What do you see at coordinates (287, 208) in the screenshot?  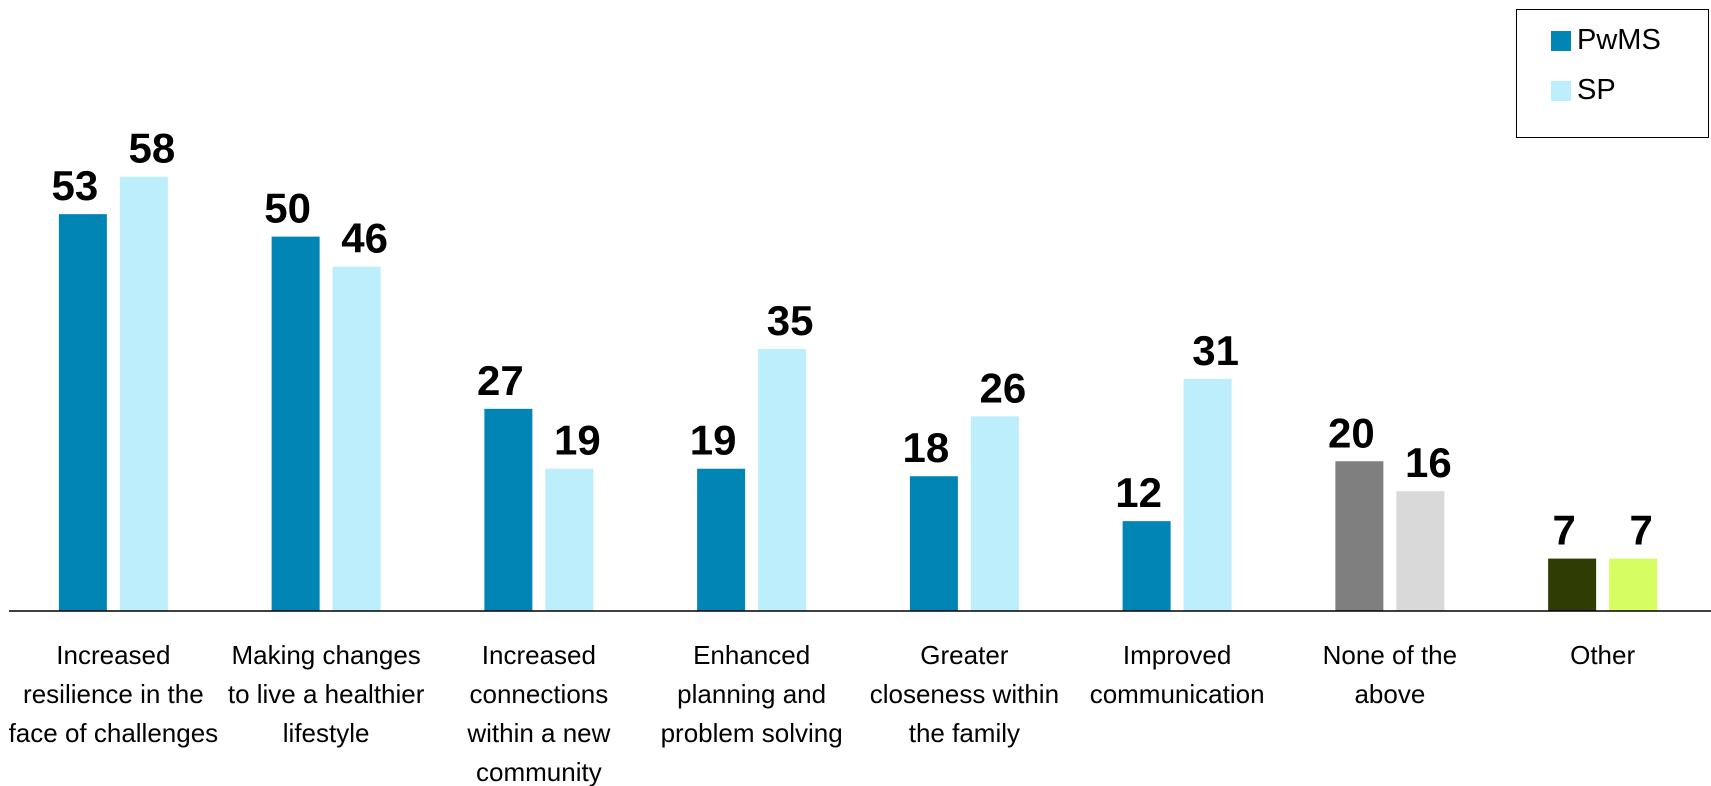 I see `value-label: 50` at bounding box center [287, 208].